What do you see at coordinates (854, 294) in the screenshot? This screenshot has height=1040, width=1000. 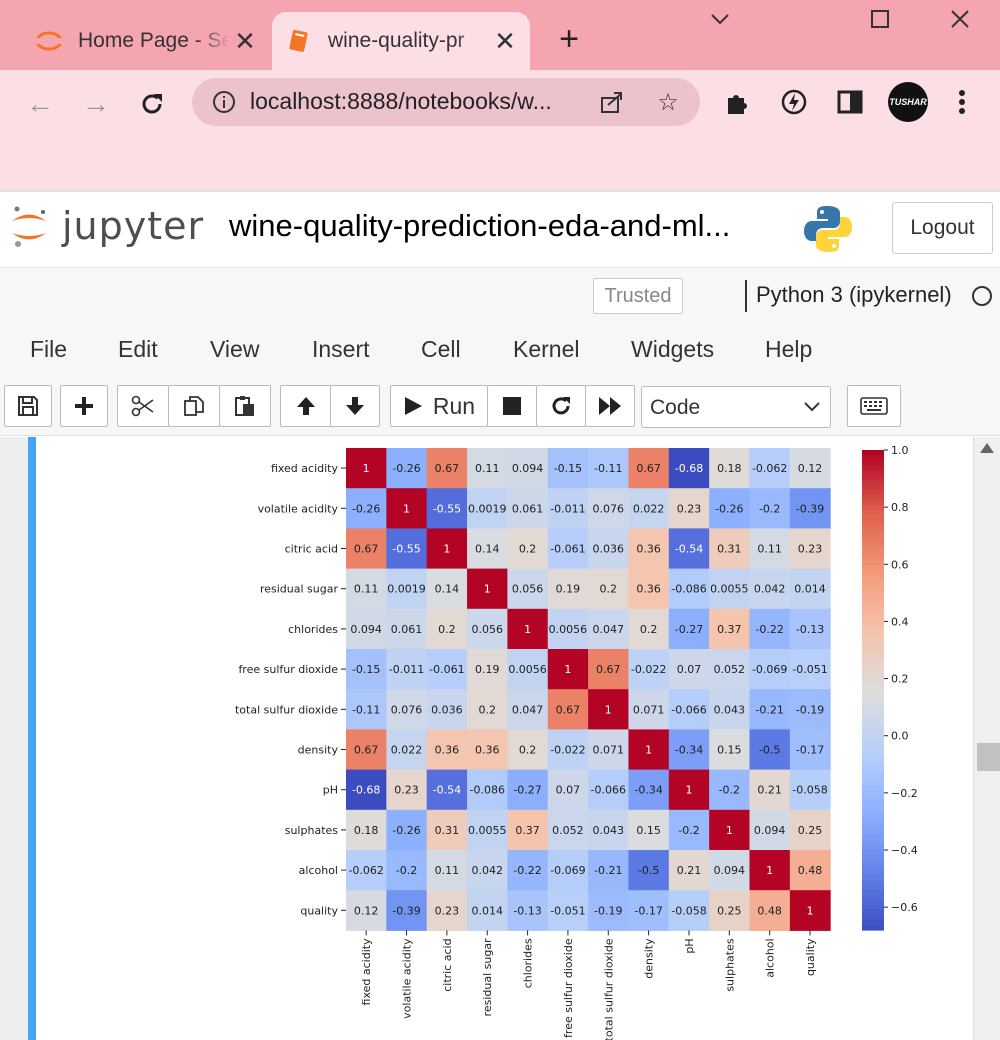 I see `kernel-name: Python 3 (ipykernel)` at bounding box center [854, 294].